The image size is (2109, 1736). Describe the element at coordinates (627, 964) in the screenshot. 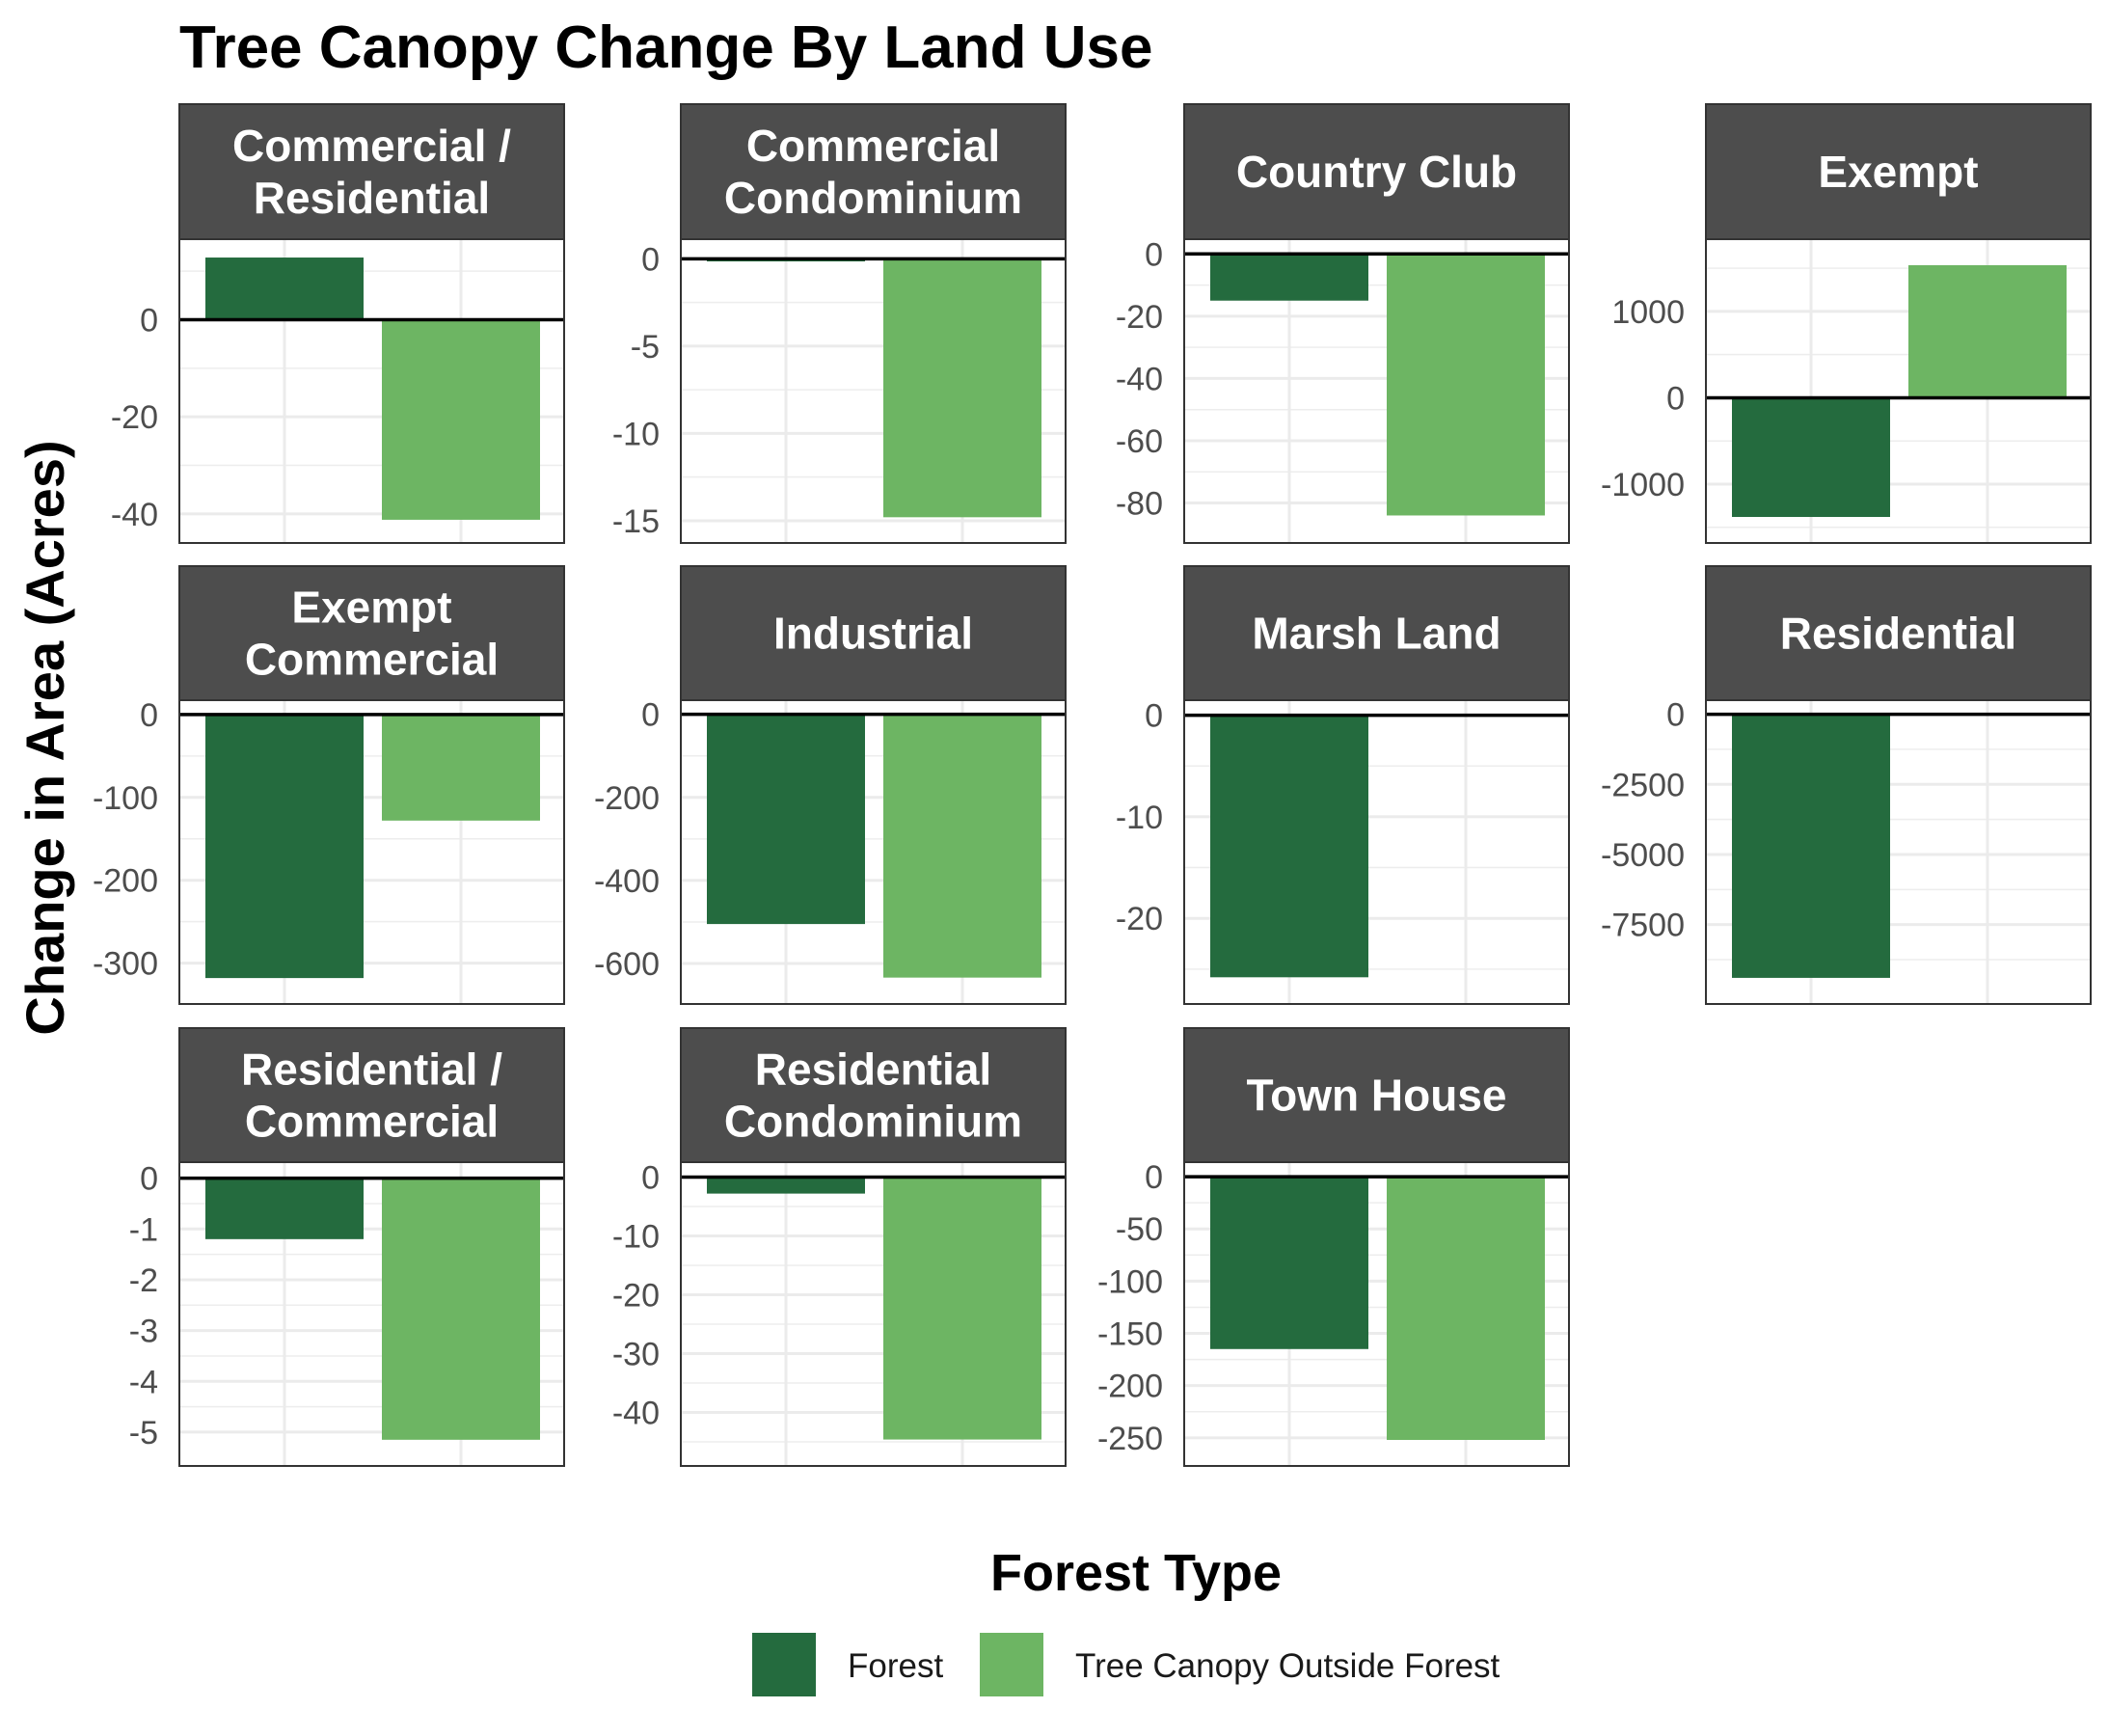

I see `y-tick-label: -600` at that location.